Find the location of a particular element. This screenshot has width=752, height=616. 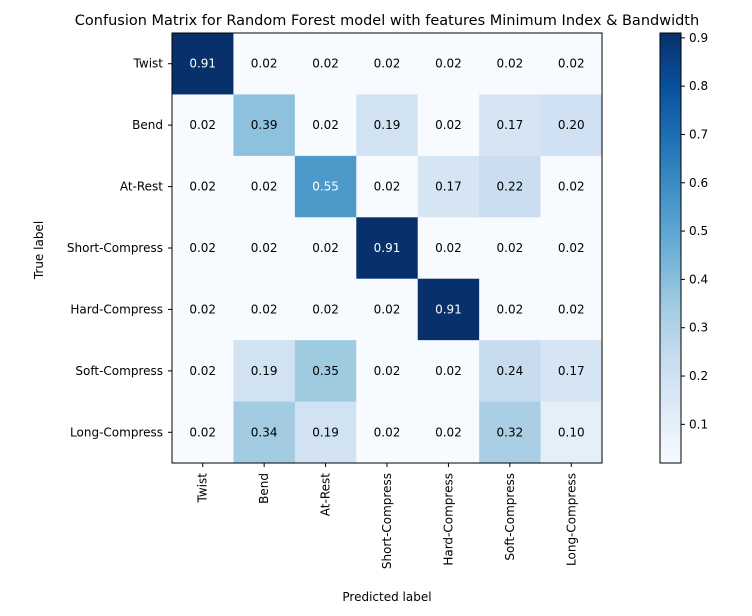

colorbar-tick-label: 0.4 is located at coordinates (698, 279).